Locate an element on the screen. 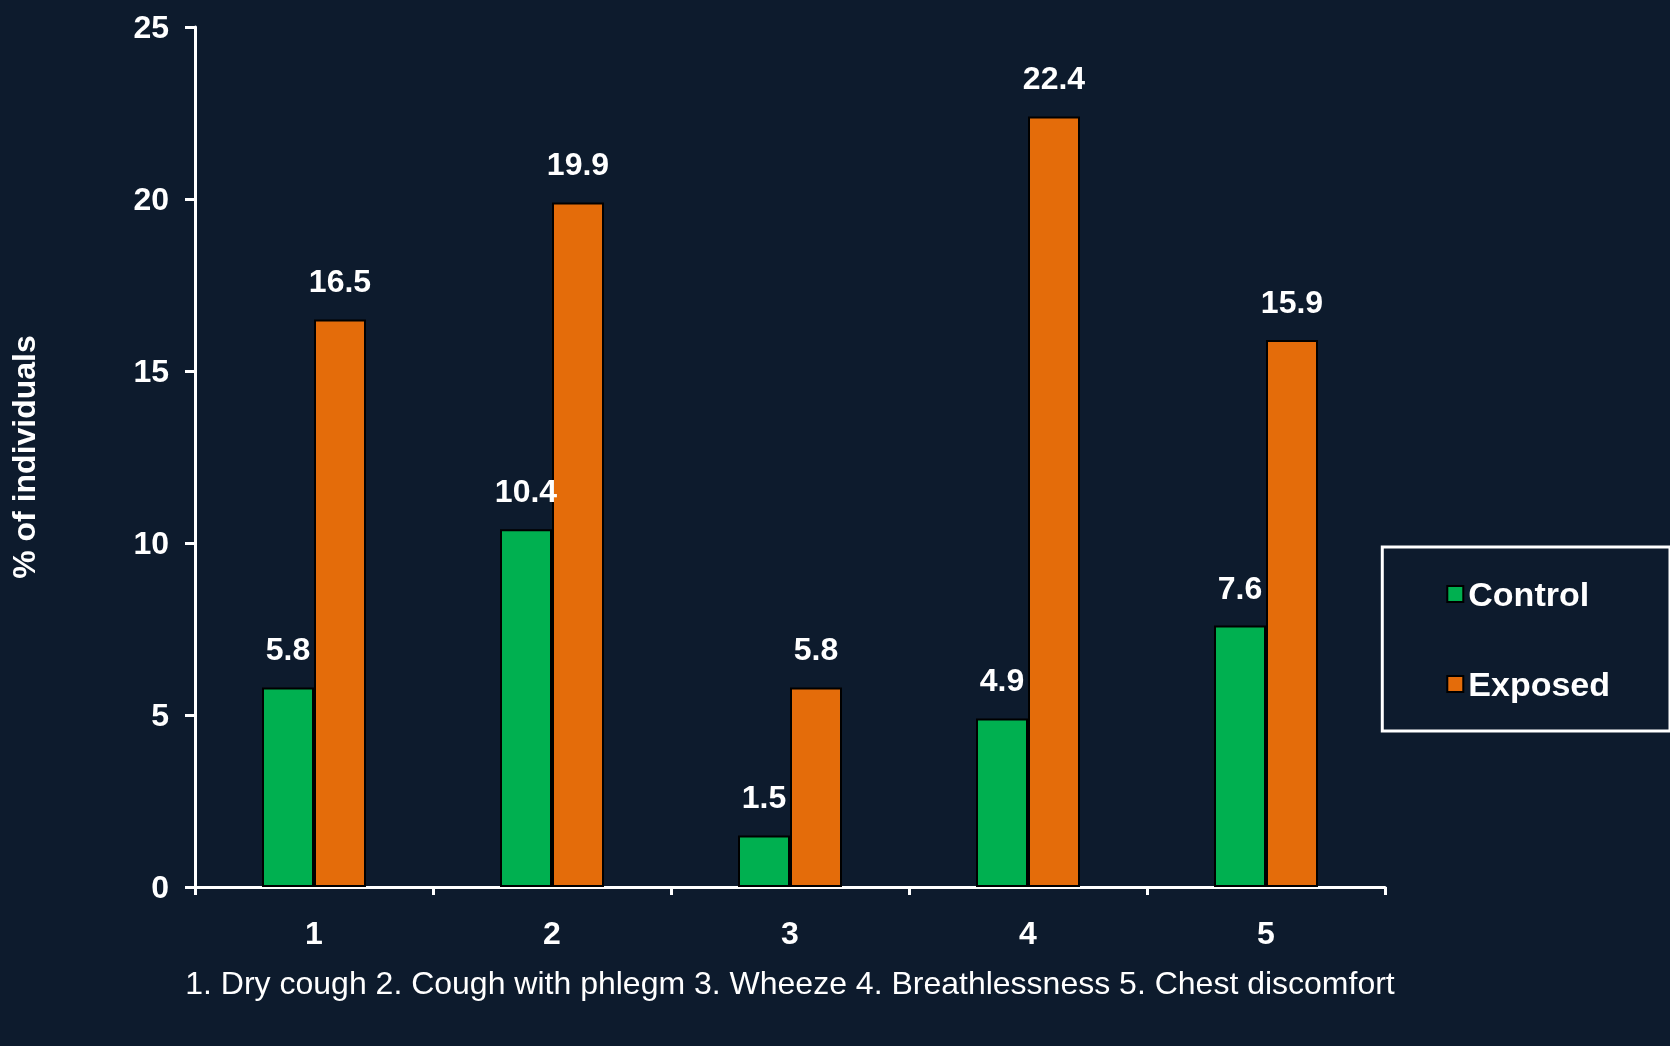 The image size is (1670, 1046). data-label: 16.5 is located at coordinates (340, 281).